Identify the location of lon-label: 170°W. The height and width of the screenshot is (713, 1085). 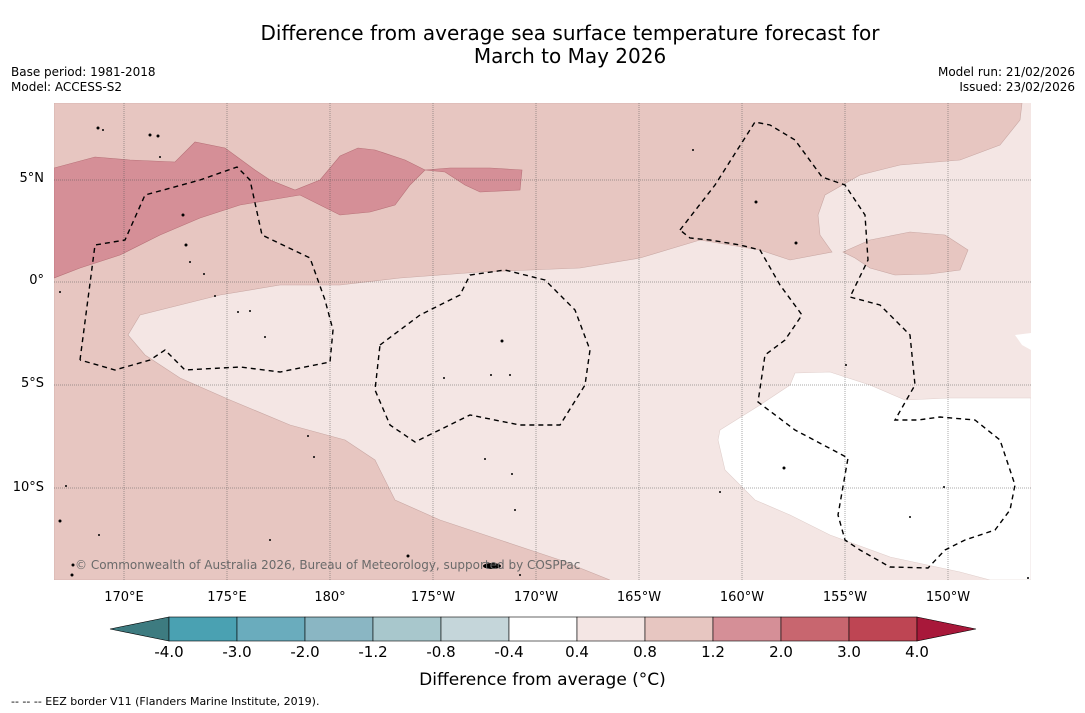
(536, 597).